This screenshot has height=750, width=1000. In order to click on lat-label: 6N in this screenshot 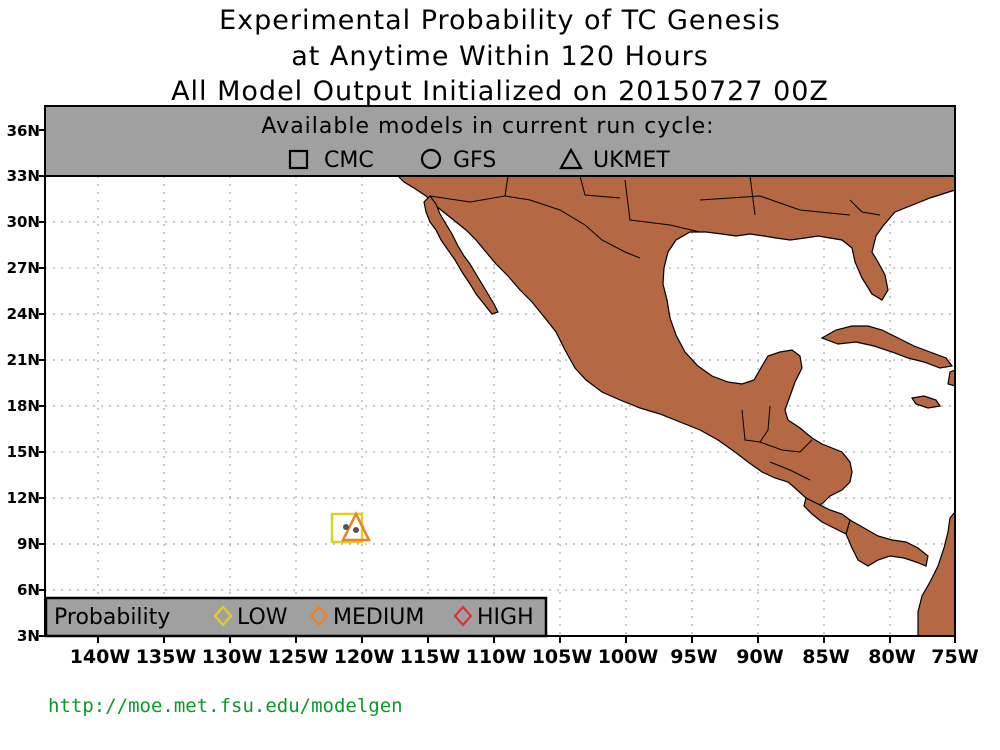, I will do `click(28, 590)`.